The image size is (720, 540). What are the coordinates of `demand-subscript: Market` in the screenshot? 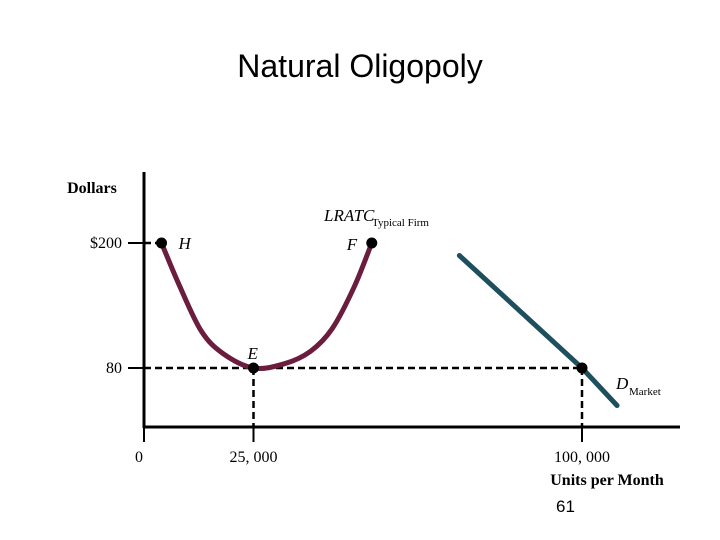 It's located at (645, 392).